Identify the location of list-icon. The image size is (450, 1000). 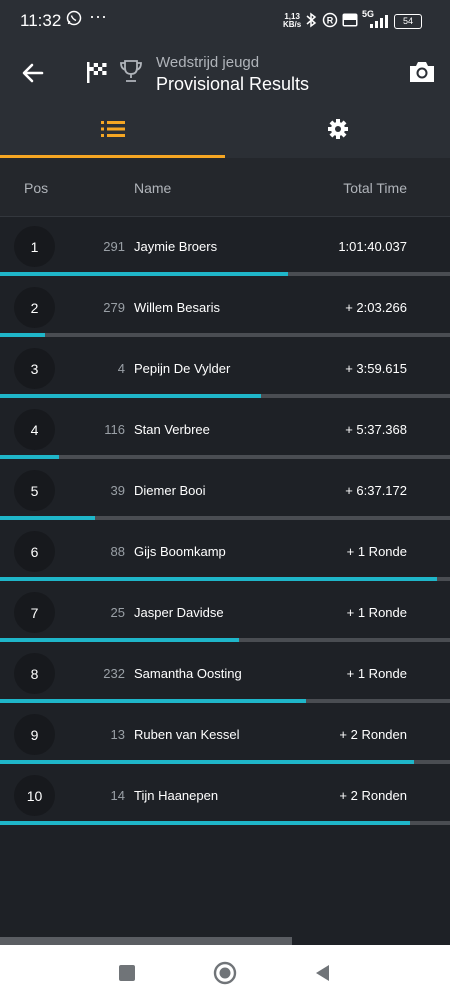
(113, 131).